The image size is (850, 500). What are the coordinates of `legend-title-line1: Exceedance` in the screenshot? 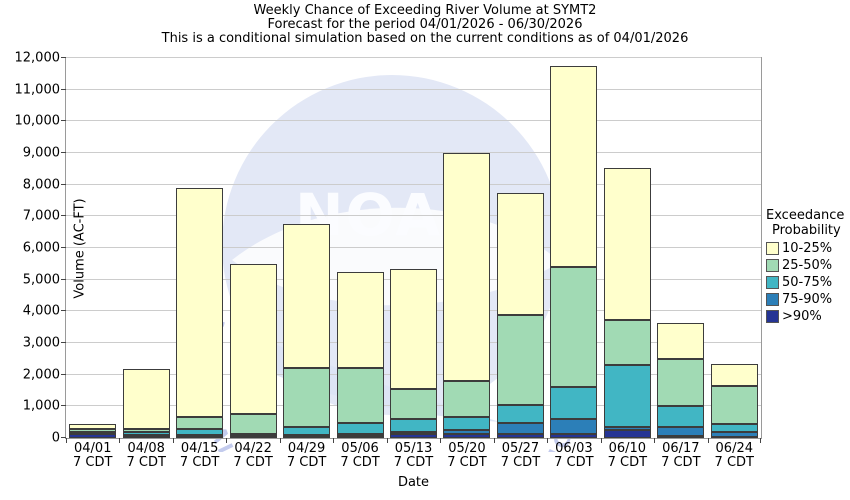 It's located at (805, 215).